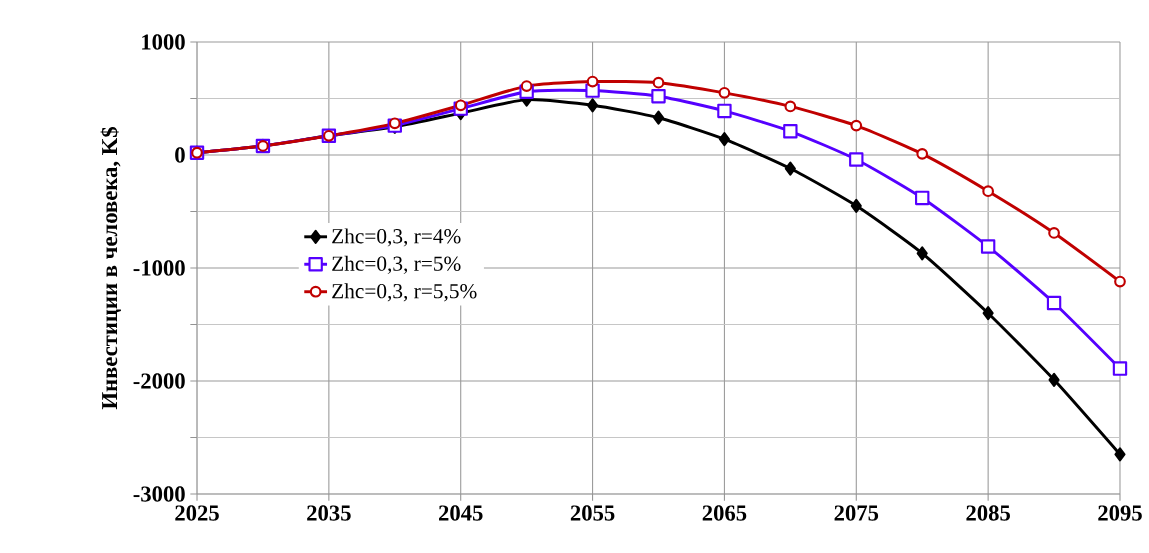  What do you see at coordinates (110, 268) in the screenshot?
I see `y-axis-title: Инвестиции в человека, K$` at bounding box center [110, 268].